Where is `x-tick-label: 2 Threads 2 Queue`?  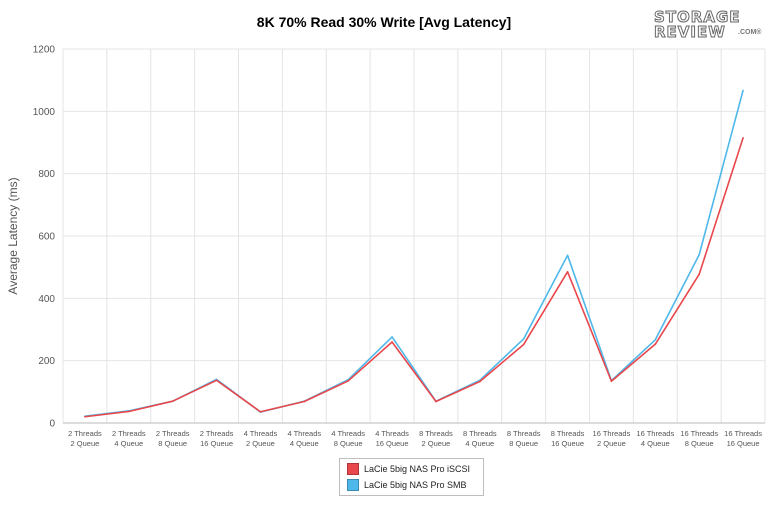
x-tick-label: 2 Threads 2 Queue is located at coordinates (85, 438).